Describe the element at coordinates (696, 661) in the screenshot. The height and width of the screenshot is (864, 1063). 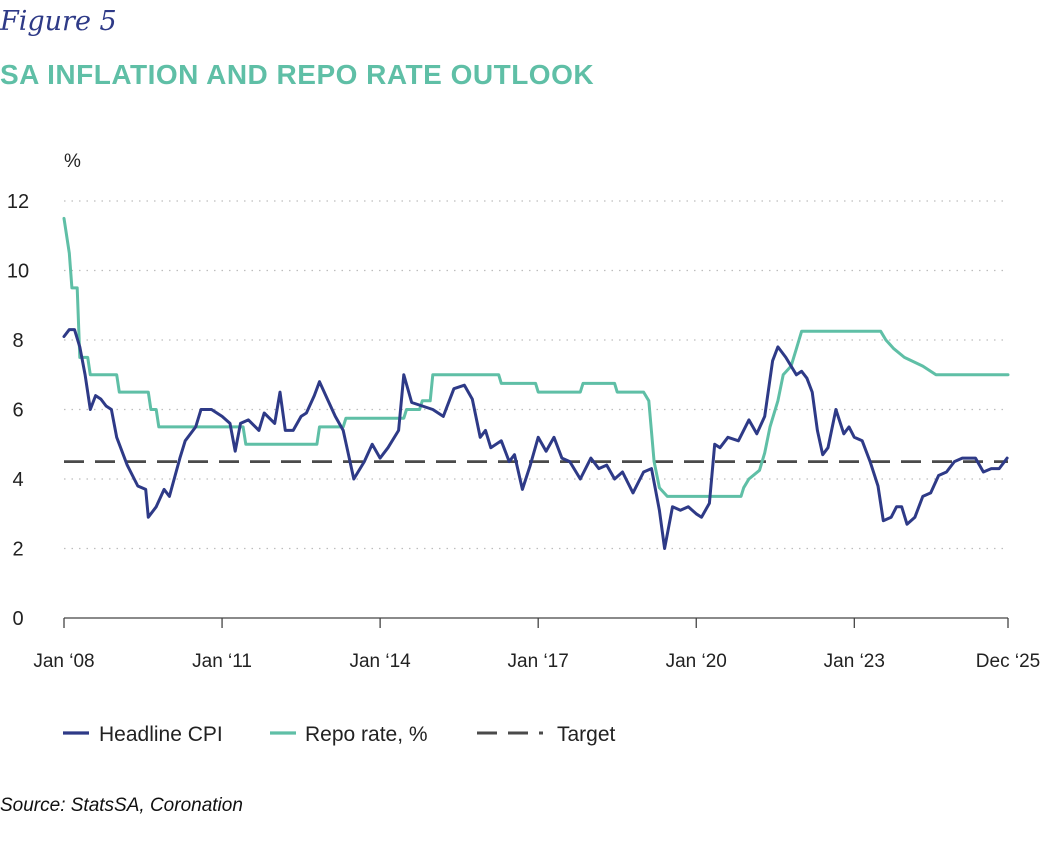
I see `x-tick-label-4: Jan ‘20` at that location.